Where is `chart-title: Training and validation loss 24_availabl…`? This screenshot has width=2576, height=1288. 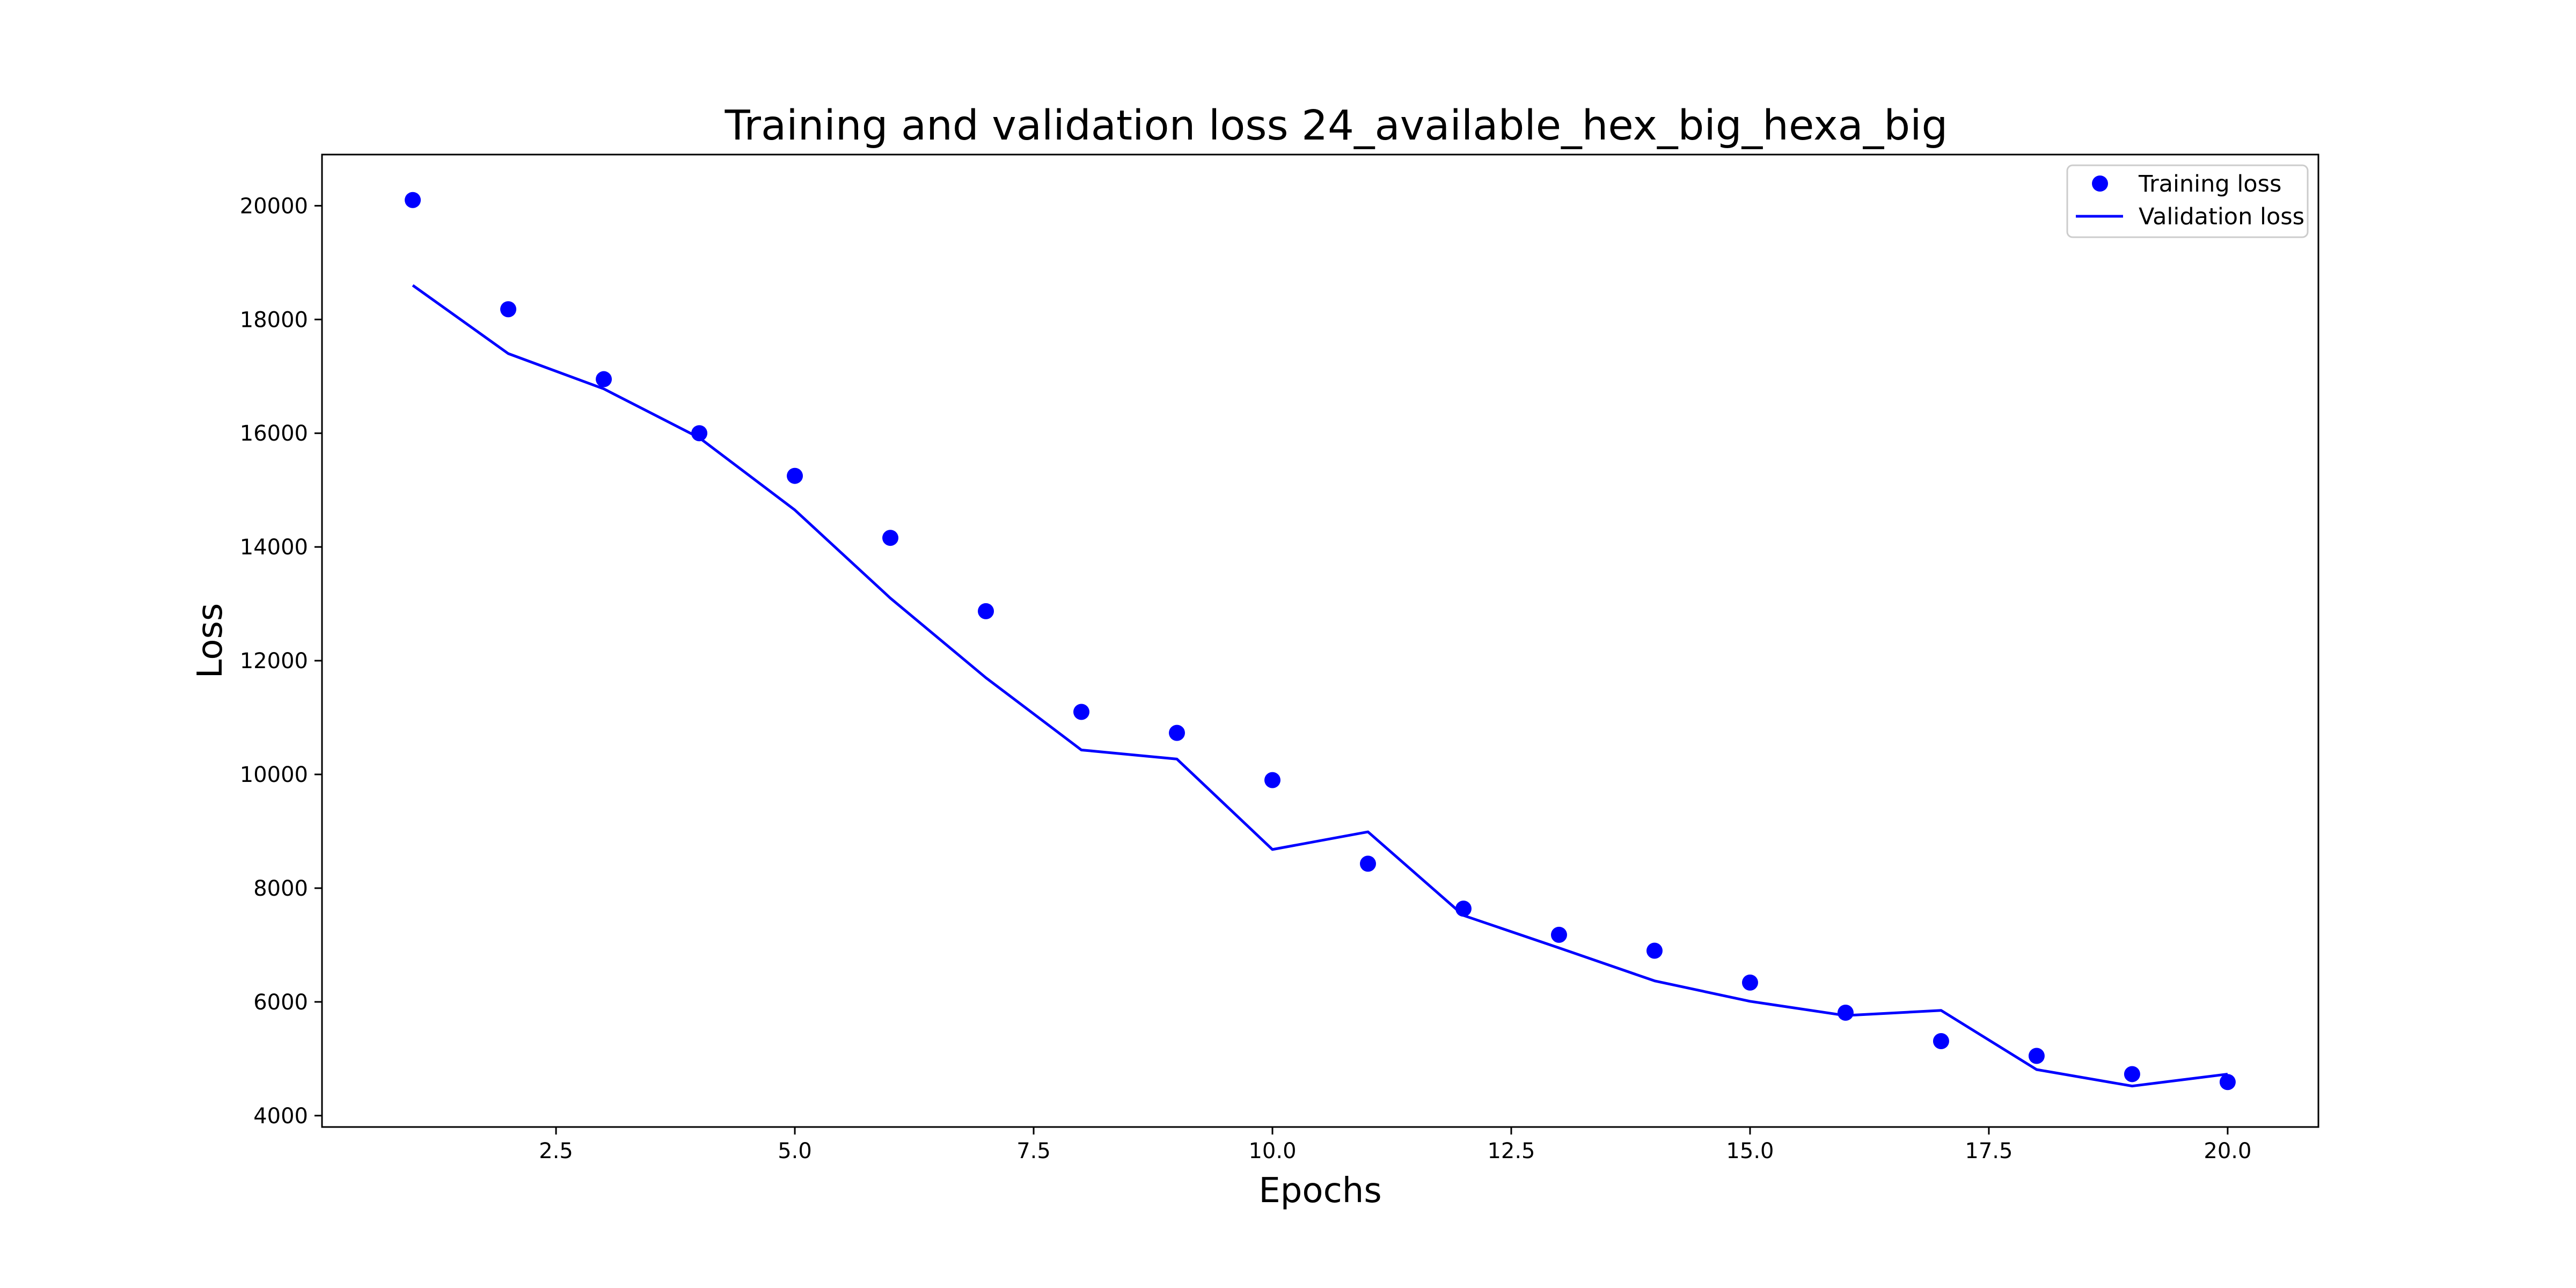 chart-title: Training and validation loss 24_availabl… is located at coordinates (1336, 126).